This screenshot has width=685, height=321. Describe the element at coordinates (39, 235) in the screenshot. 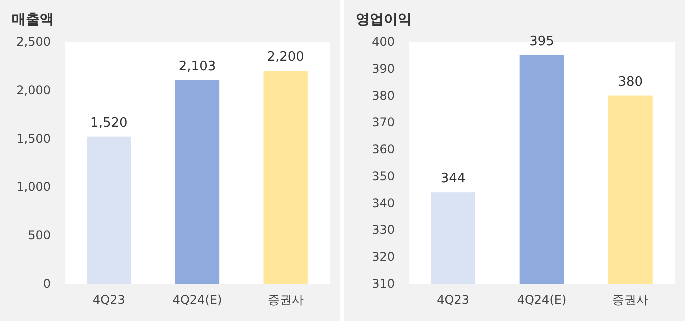

I see `y-tick-label: 500` at that location.